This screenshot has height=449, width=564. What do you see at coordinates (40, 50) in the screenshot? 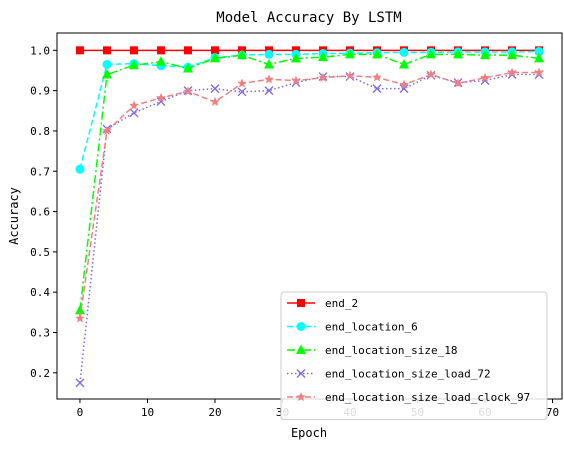
I see `y-tick-label: 1.0` at bounding box center [40, 50].